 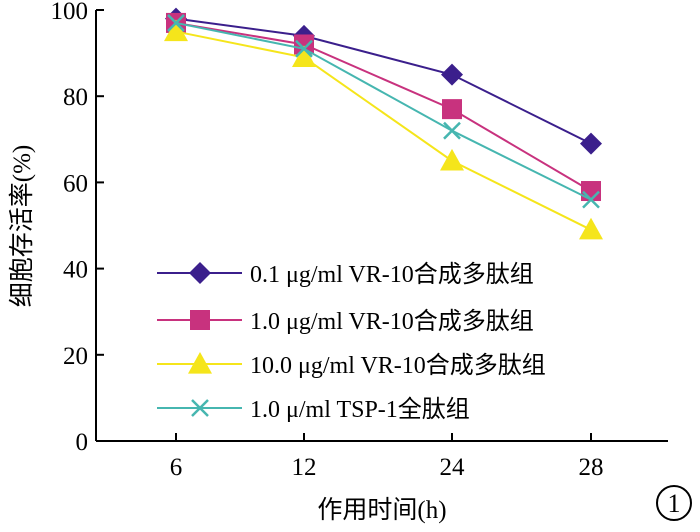 What do you see at coordinates (392, 274) in the screenshot?
I see `legend-label: 0.1 μg/ml VR-10合成多肽组` at bounding box center [392, 274].